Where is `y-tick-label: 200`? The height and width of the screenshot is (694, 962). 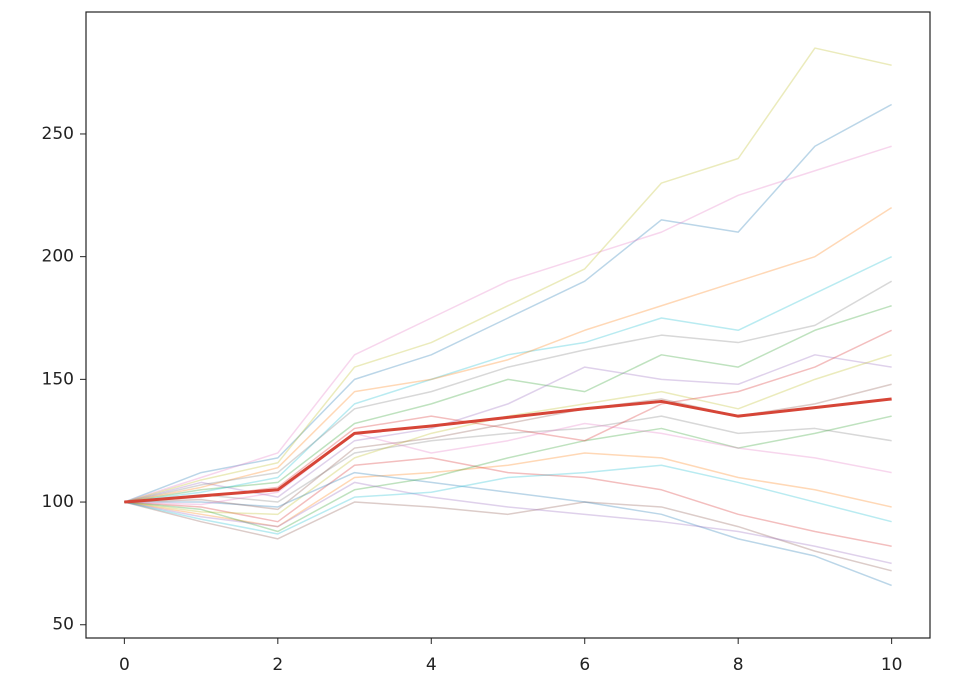
y-tick-label: 200 is located at coordinates (58, 257).